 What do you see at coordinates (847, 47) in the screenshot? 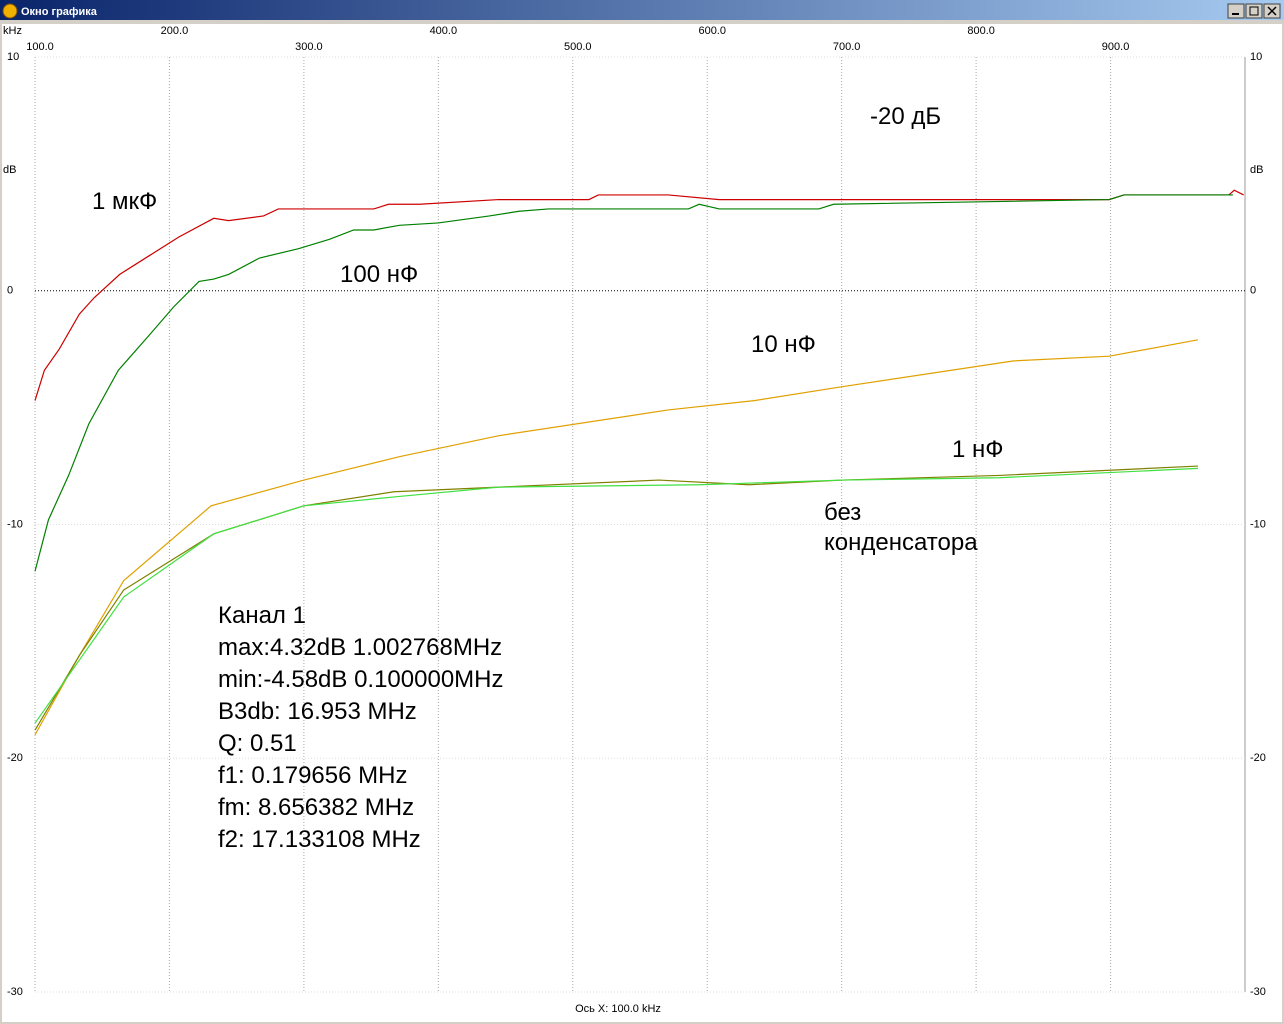
I see `x-tick-label: 700.0` at bounding box center [847, 47].